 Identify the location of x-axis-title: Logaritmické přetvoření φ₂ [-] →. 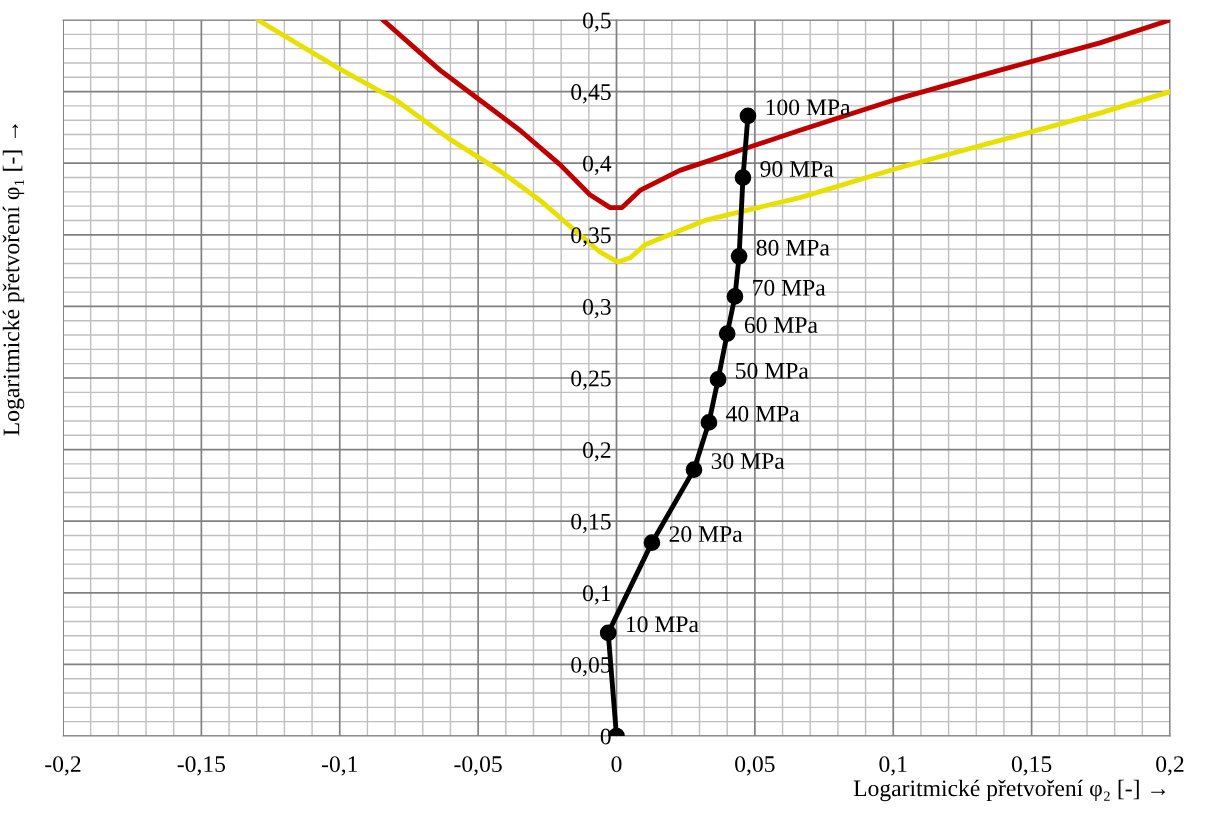
(1009, 790).